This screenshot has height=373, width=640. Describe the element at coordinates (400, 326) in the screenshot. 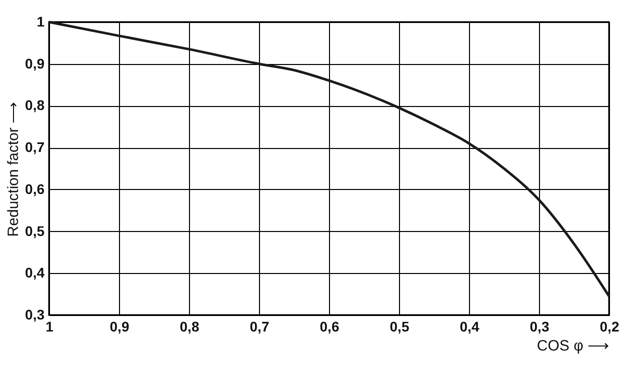

I see `x-tick-label: 0,5` at that location.